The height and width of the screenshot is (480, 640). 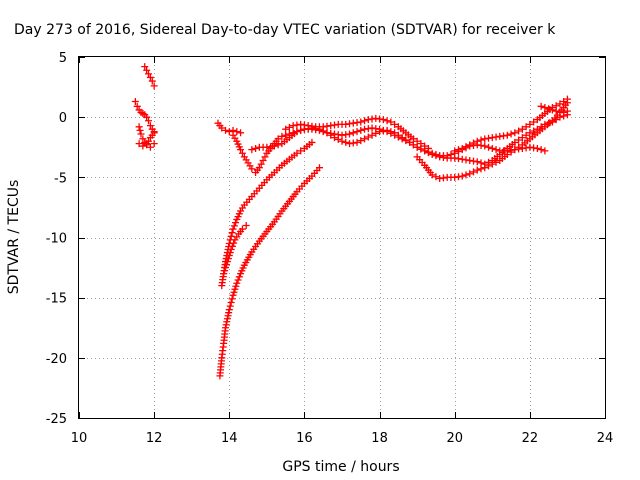 I want to click on x-tick-label: 24, so click(x=605, y=438).